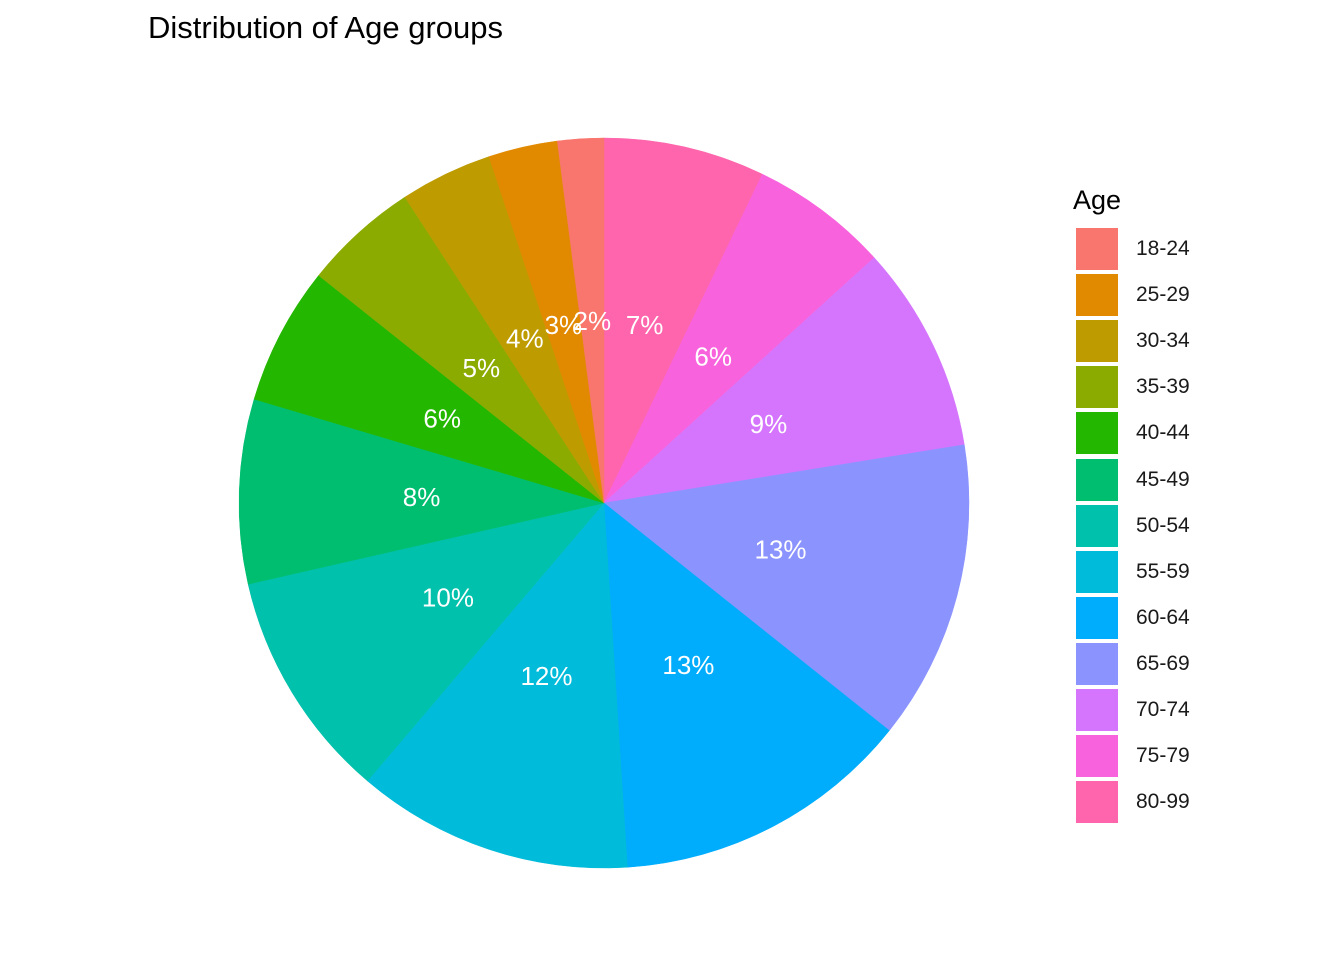 The width and height of the screenshot is (1344, 960). Describe the element at coordinates (325, 27) in the screenshot. I see `chart-title: Distribution of Age groups` at that location.